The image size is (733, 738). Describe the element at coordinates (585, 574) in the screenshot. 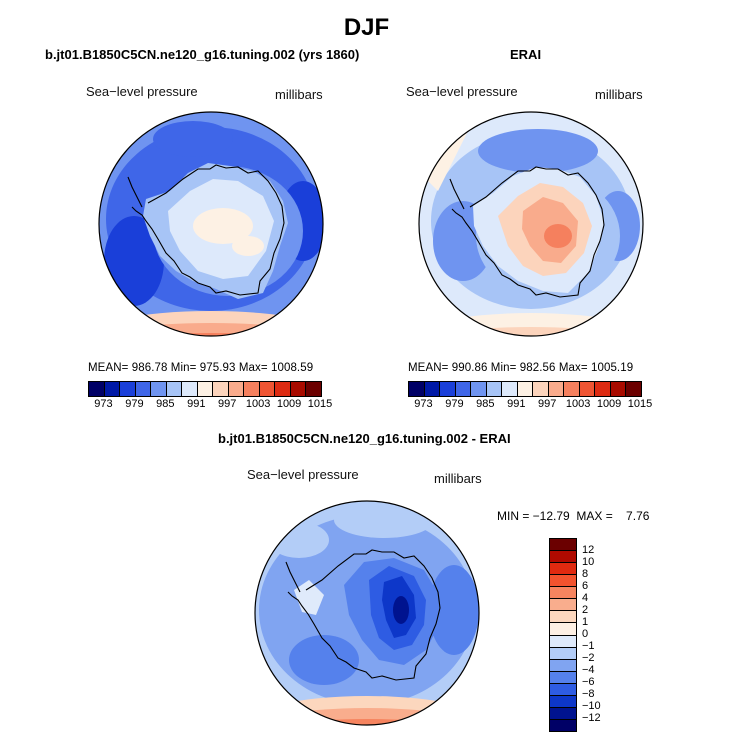

I see `colorbar-tick-label: 8` at that location.